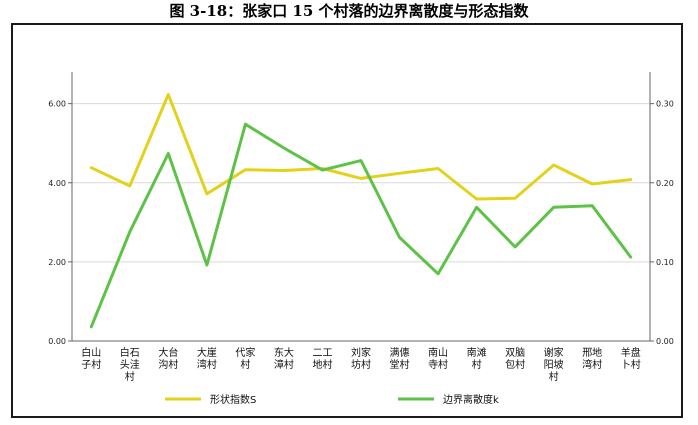  What do you see at coordinates (400, 352) in the screenshot?
I see `x-category-label-line: 满僡` at bounding box center [400, 352].